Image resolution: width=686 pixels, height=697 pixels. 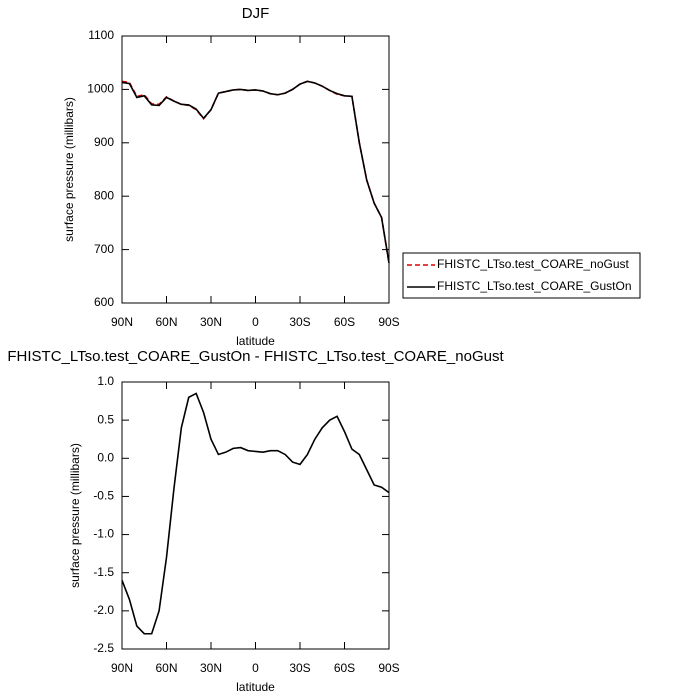 What do you see at coordinates (100, 89) in the screenshot?
I see `y-tick-label: 1000` at bounding box center [100, 89].